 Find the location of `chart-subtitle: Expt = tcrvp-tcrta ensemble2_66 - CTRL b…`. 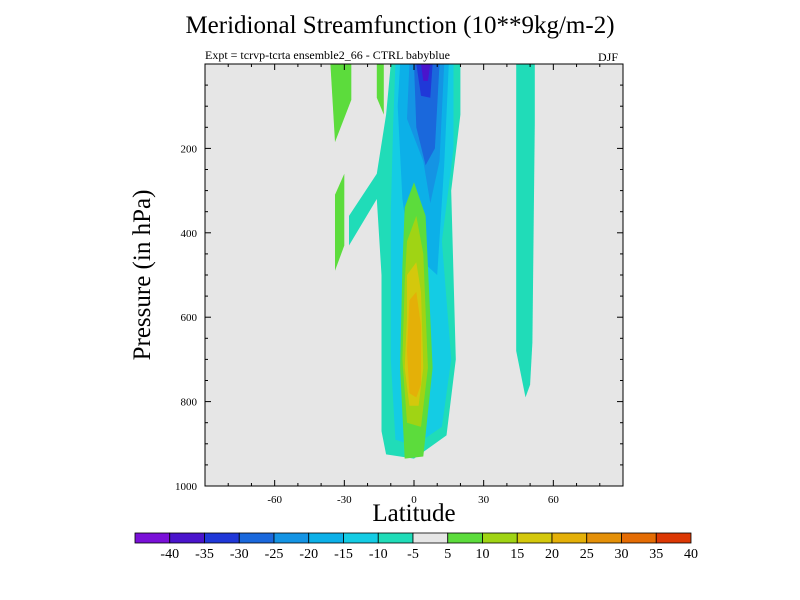

chart-subtitle: Expt = tcrvp-tcrta ensemble2_66 - CTRL b… is located at coordinates (327, 55).